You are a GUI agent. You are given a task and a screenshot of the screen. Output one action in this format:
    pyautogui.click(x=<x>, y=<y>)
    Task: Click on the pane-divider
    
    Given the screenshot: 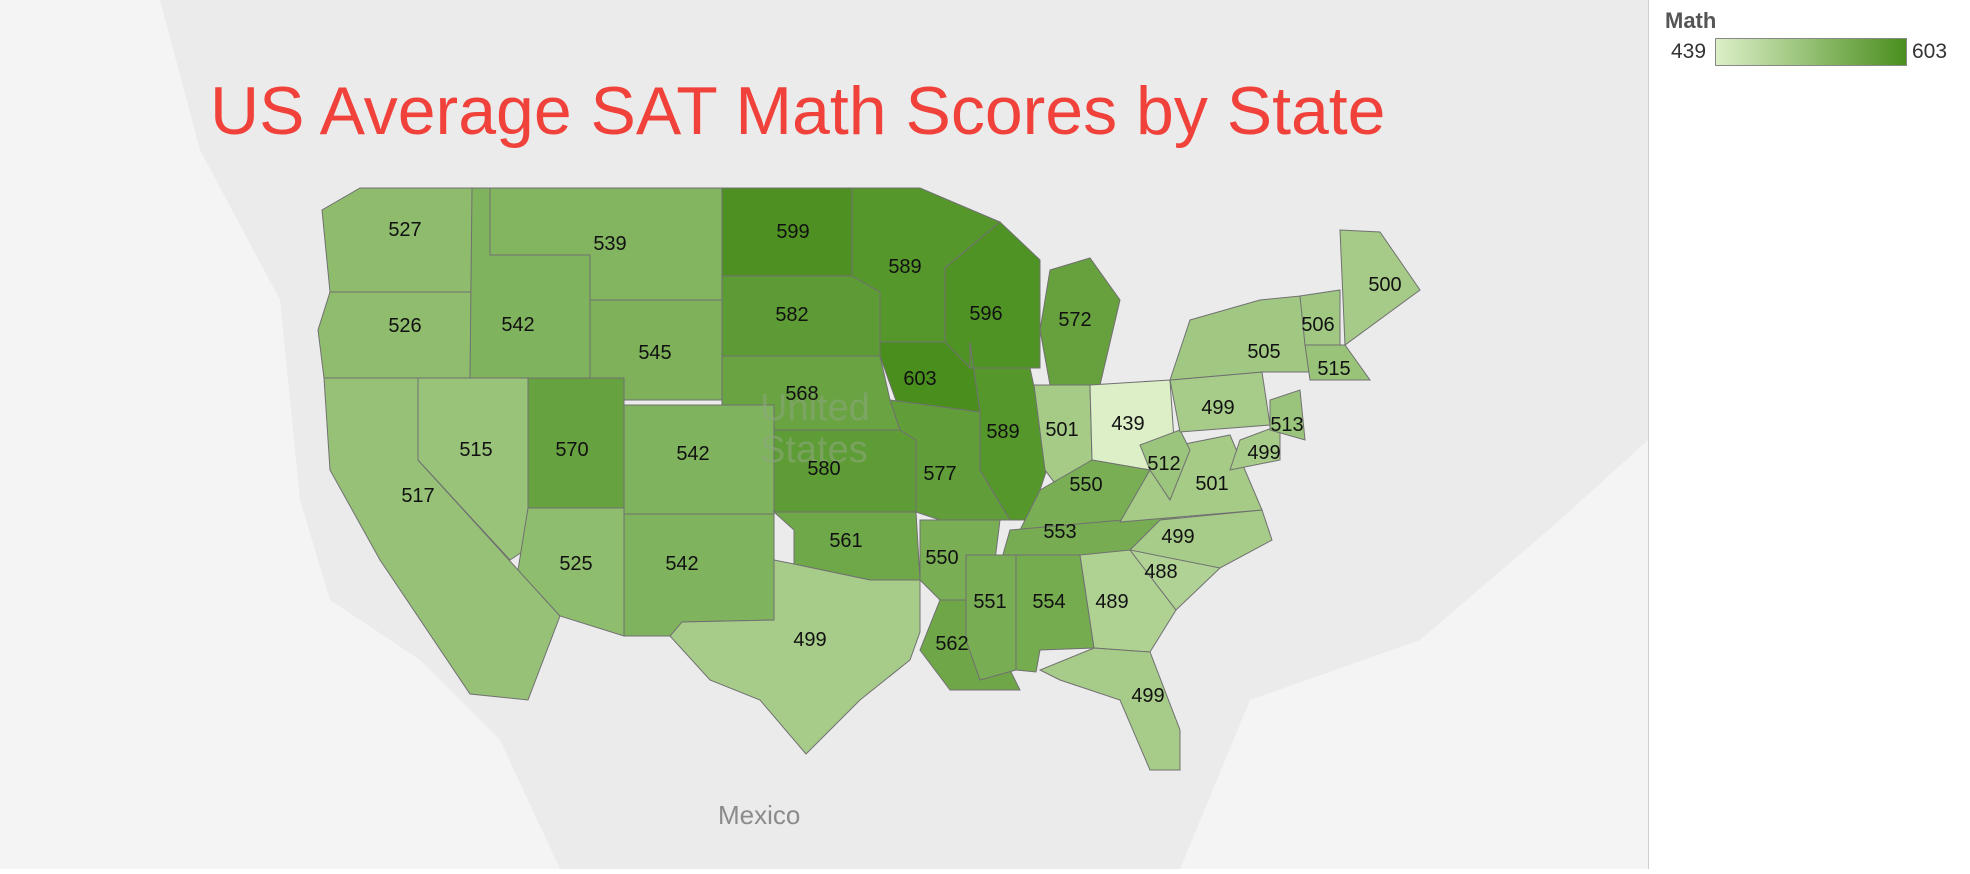 What is the action you would take?
    pyautogui.click(x=1648, y=434)
    